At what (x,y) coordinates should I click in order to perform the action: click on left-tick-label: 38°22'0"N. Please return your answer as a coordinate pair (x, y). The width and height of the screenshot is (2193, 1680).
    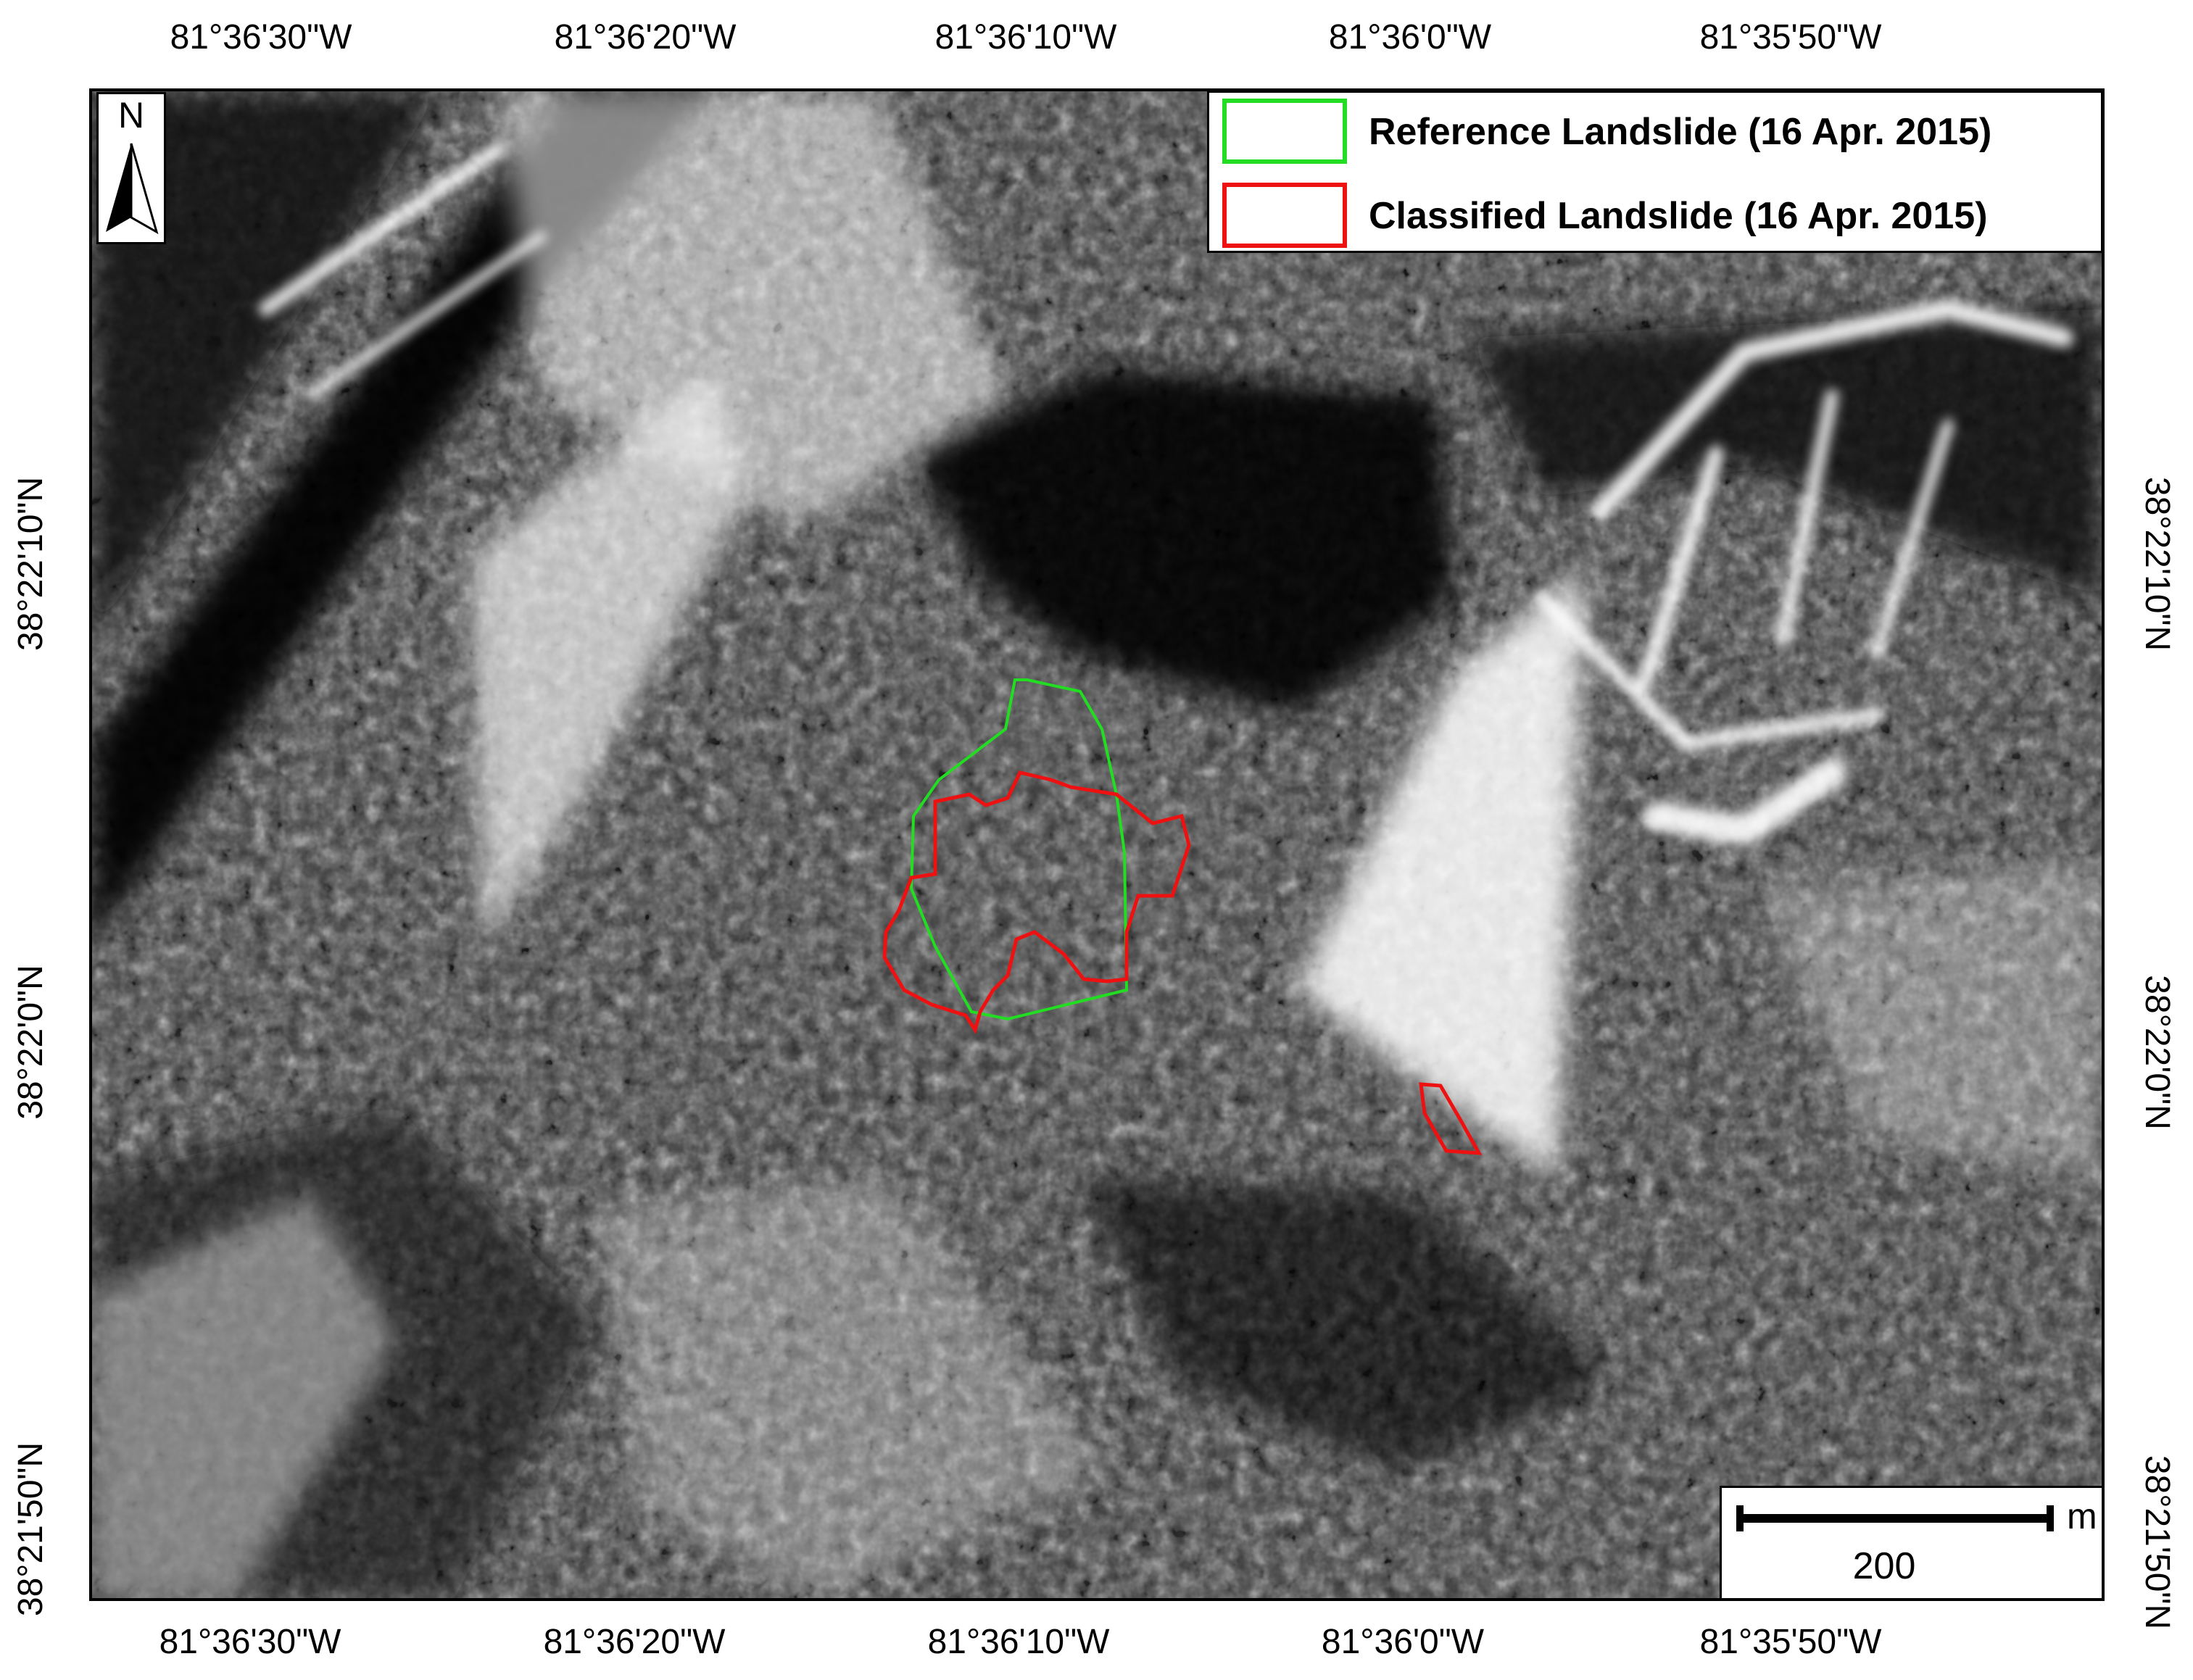
    Looking at the image, I should click on (31, 1042).